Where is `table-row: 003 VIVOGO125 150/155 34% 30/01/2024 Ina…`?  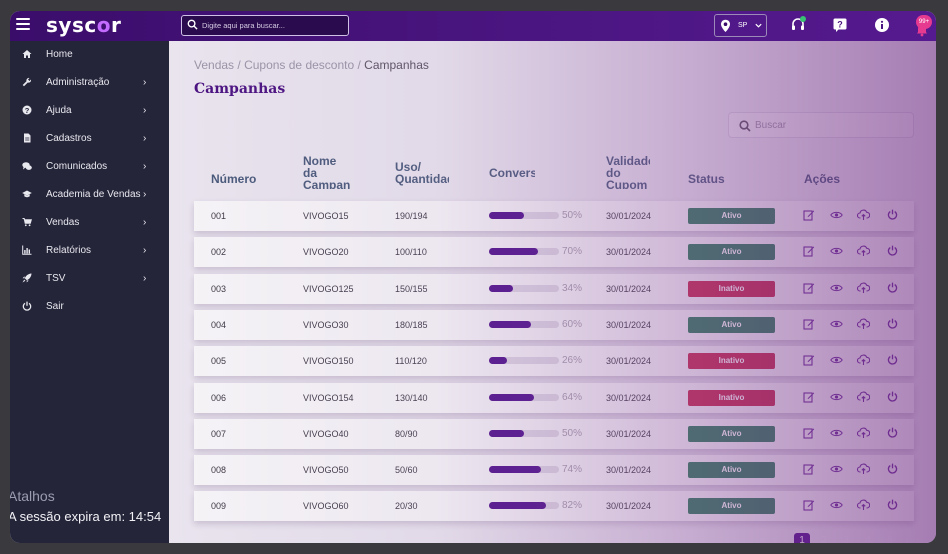 table-row: 003 VIVOGO125 150/155 34% 30/01/2024 Ina… is located at coordinates (554, 288).